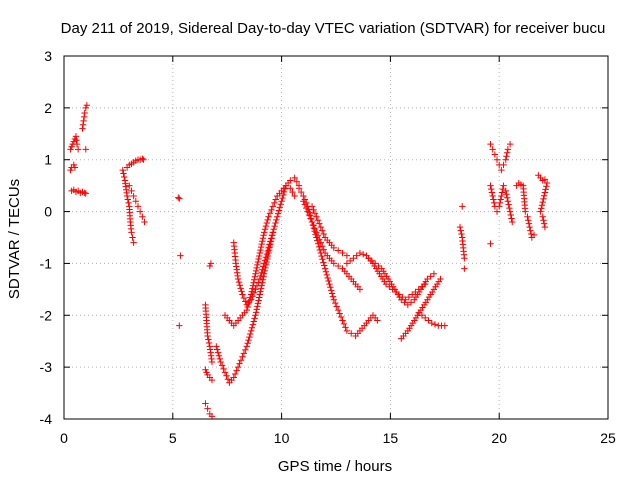  Describe the element at coordinates (210, 265) in the screenshot. I see `series-arc-6h-d` at that location.